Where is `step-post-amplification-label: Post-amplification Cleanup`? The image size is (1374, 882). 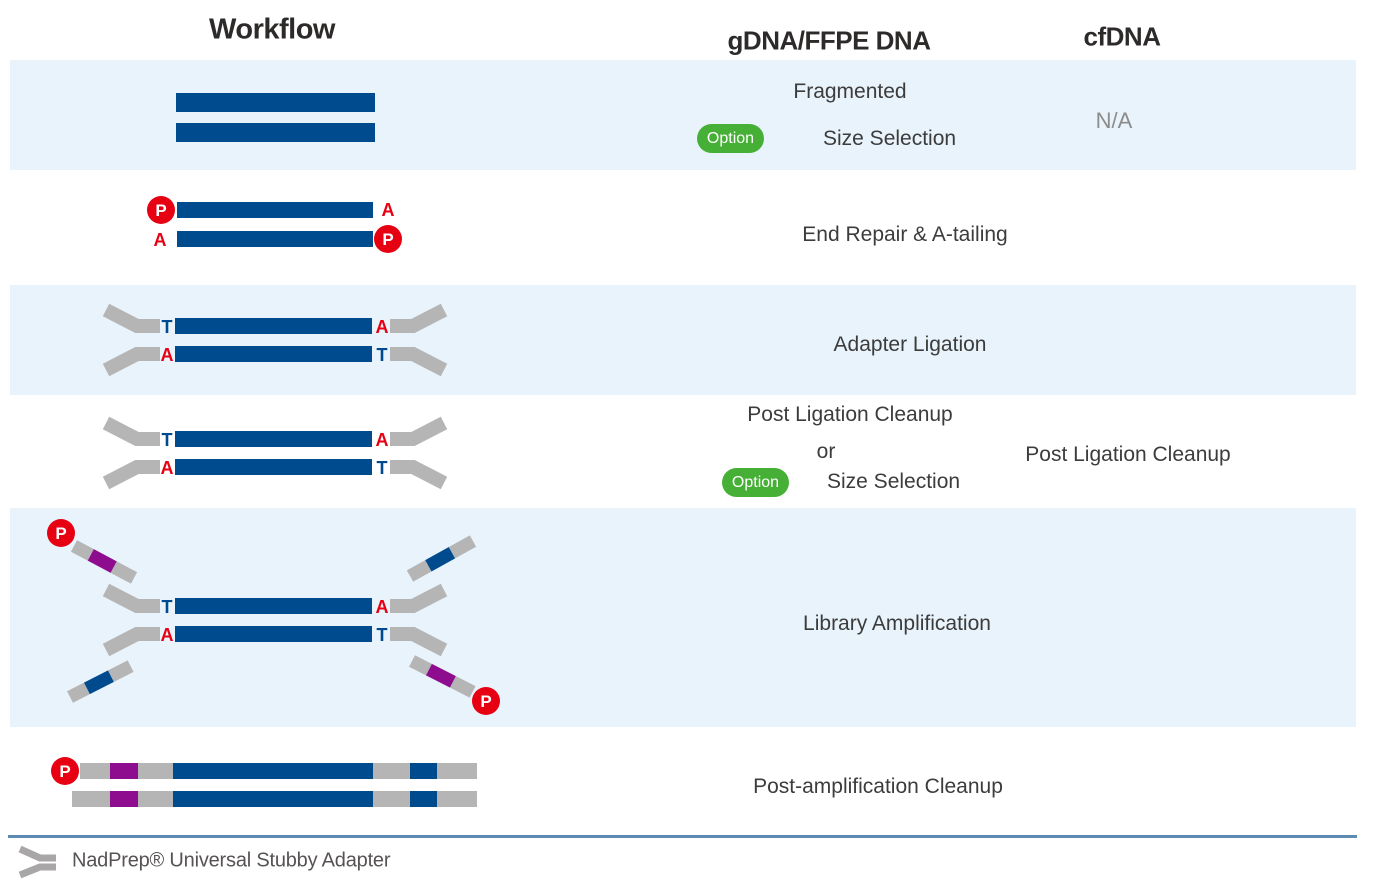
step-post-amplification-label: Post-amplification Cleanup is located at coordinates (878, 786).